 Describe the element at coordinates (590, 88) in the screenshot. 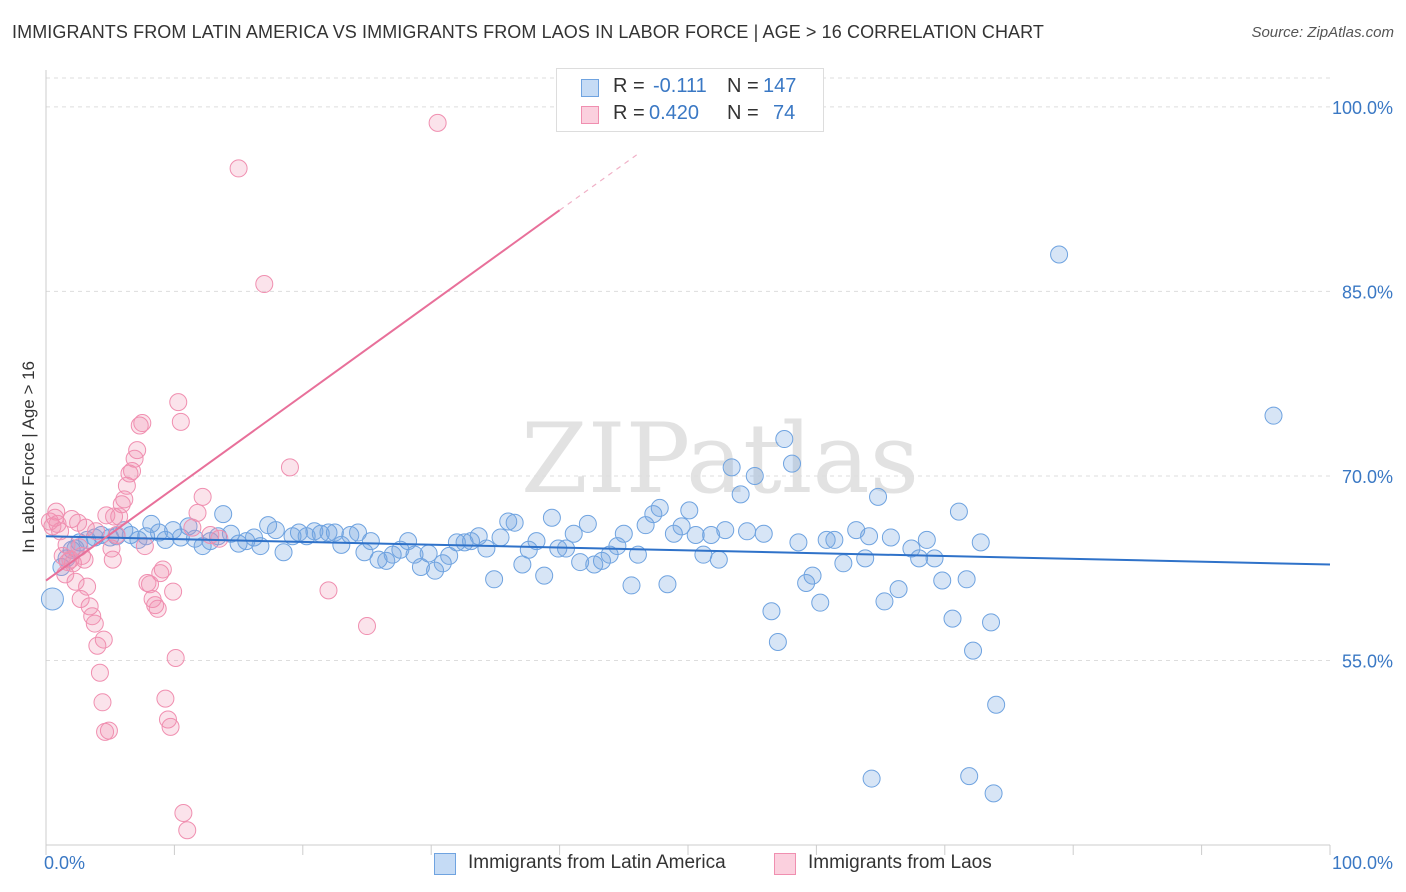

I see `legend-swatch-latin-america` at that location.